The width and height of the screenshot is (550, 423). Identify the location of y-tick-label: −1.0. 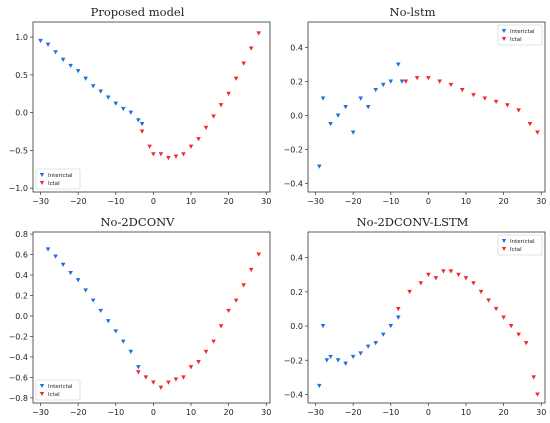
(18, 188).